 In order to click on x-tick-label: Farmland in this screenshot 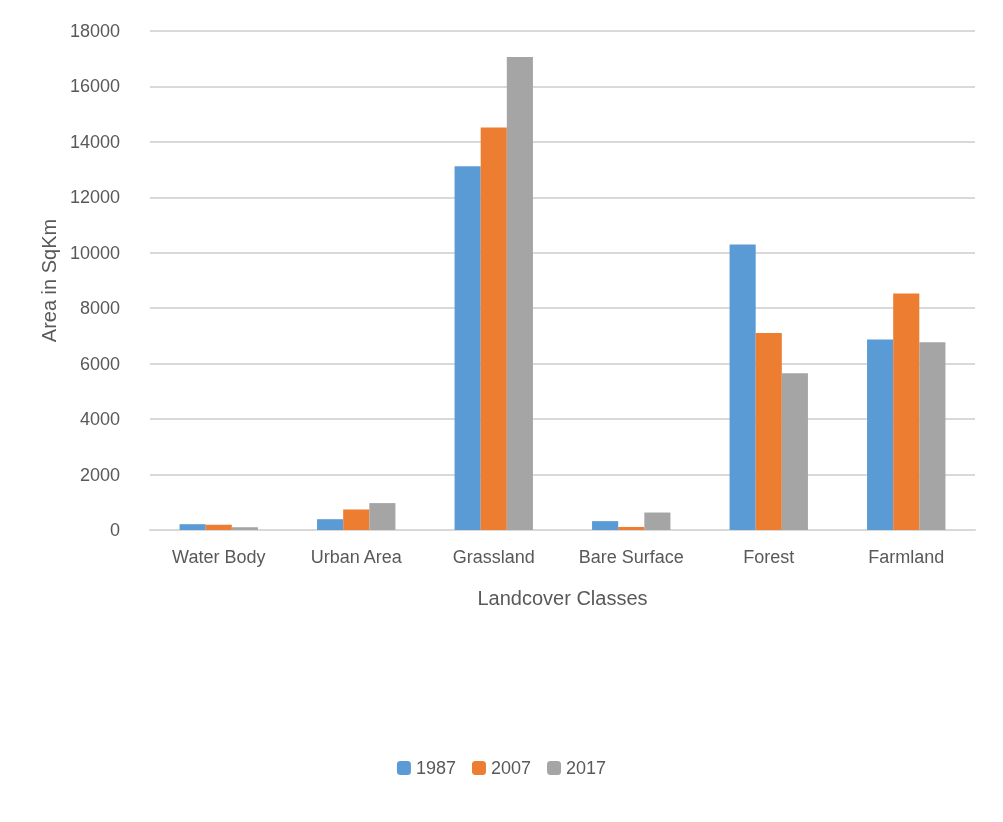, I will do `click(906, 557)`.